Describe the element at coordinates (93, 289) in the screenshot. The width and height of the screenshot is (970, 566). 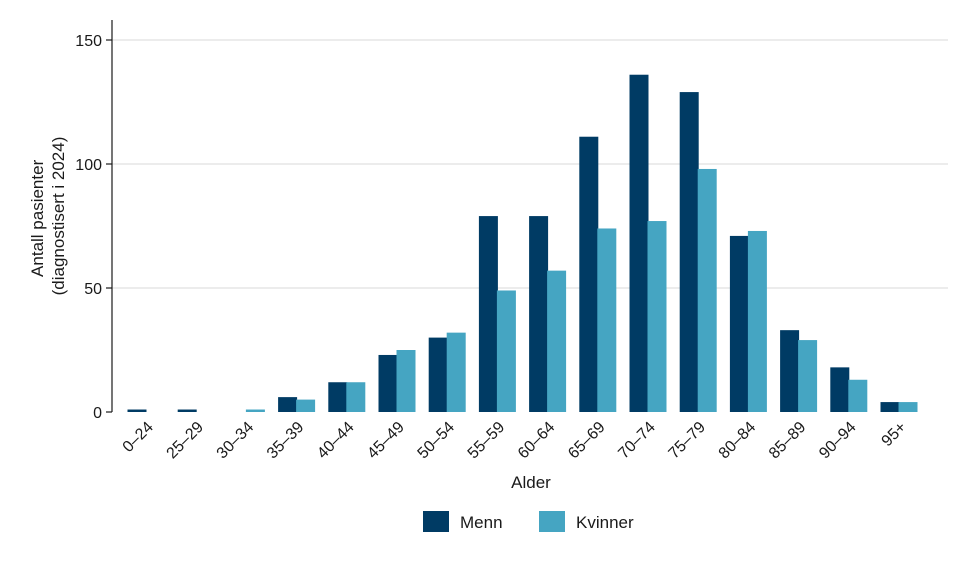
I see `y-tick-label: 50` at that location.